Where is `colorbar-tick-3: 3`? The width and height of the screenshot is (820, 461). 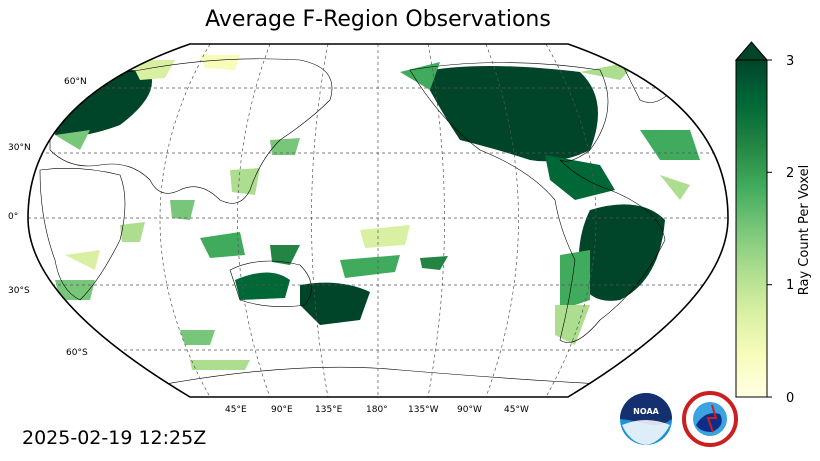
colorbar-tick-3: 3 is located at coordinates (790, 61).